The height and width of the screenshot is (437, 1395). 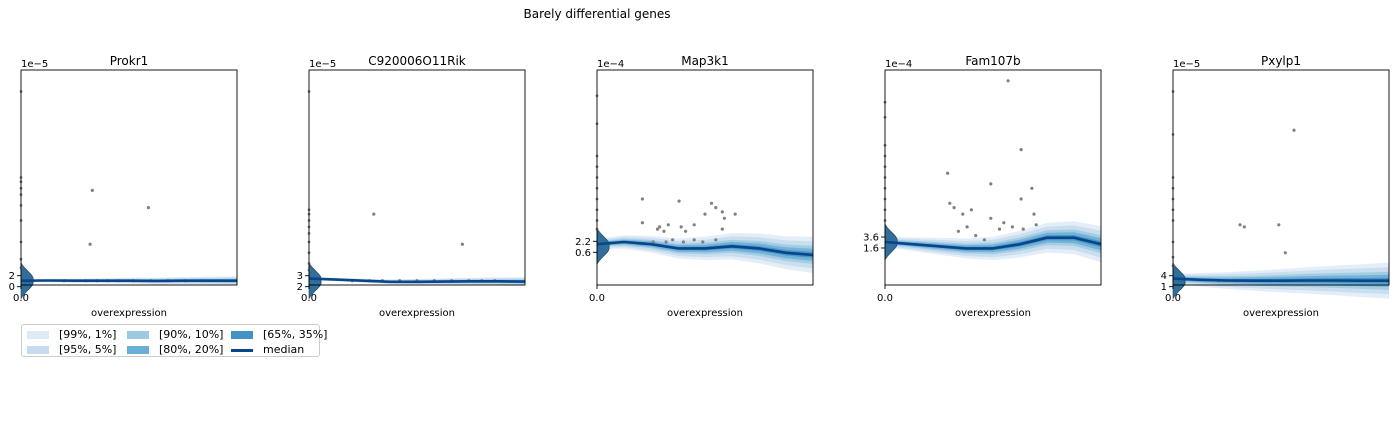 What do you see at coordinates (417, 61) in the screenshot?
I see `panel-title: C920006O11Rik` at bounding box center [417, 61].